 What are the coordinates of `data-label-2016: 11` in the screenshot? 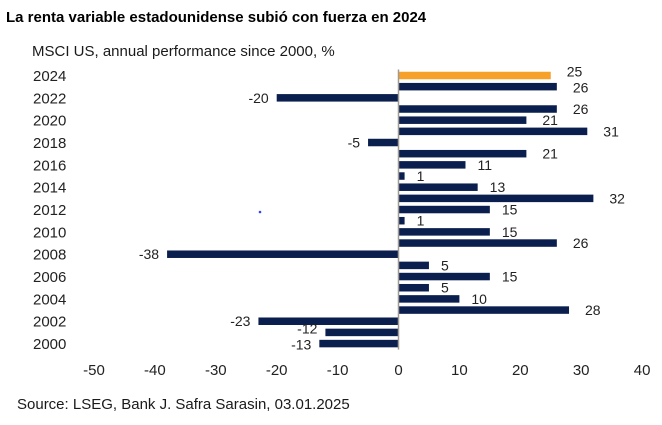 It's located at (484, 165).